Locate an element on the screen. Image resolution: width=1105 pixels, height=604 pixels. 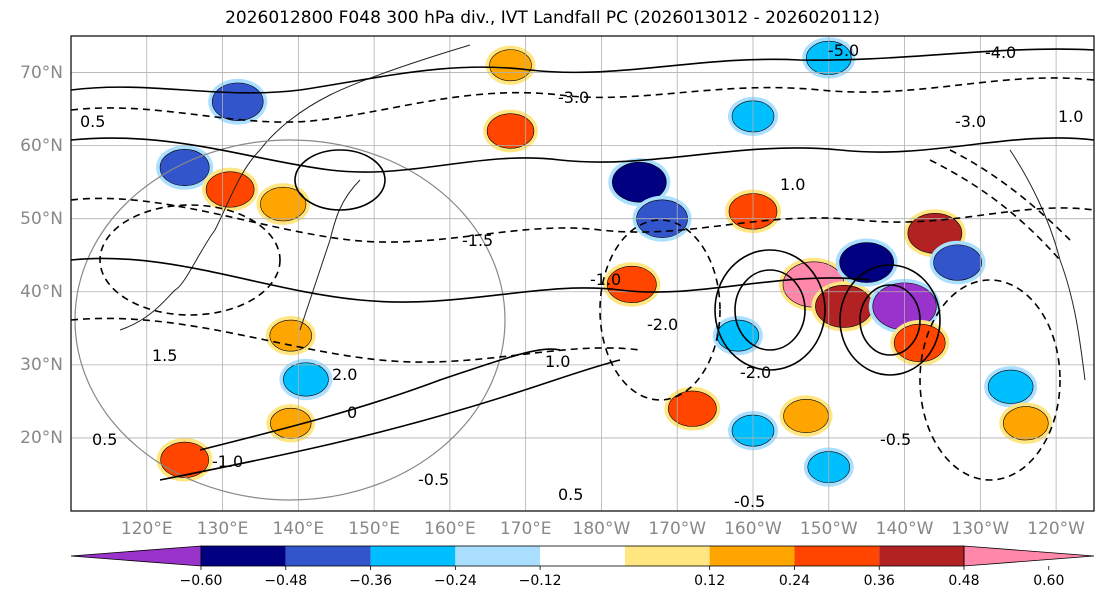
colorbar-tick-label: −0.60 is located at coordinates (201, 581).